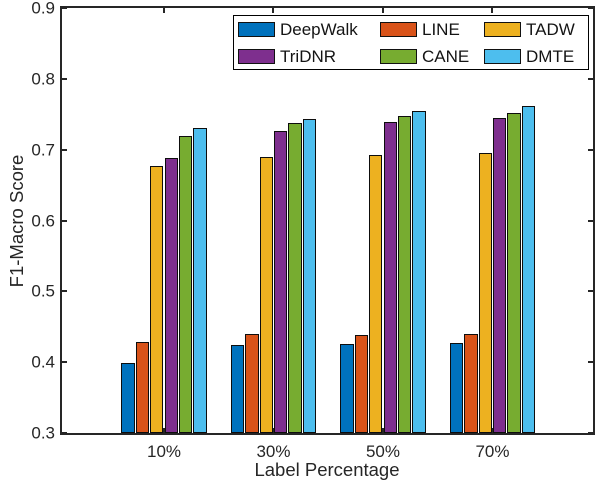 The image size is (602, 485). I want to click on bar-dmte-10%, so click(200, 280).